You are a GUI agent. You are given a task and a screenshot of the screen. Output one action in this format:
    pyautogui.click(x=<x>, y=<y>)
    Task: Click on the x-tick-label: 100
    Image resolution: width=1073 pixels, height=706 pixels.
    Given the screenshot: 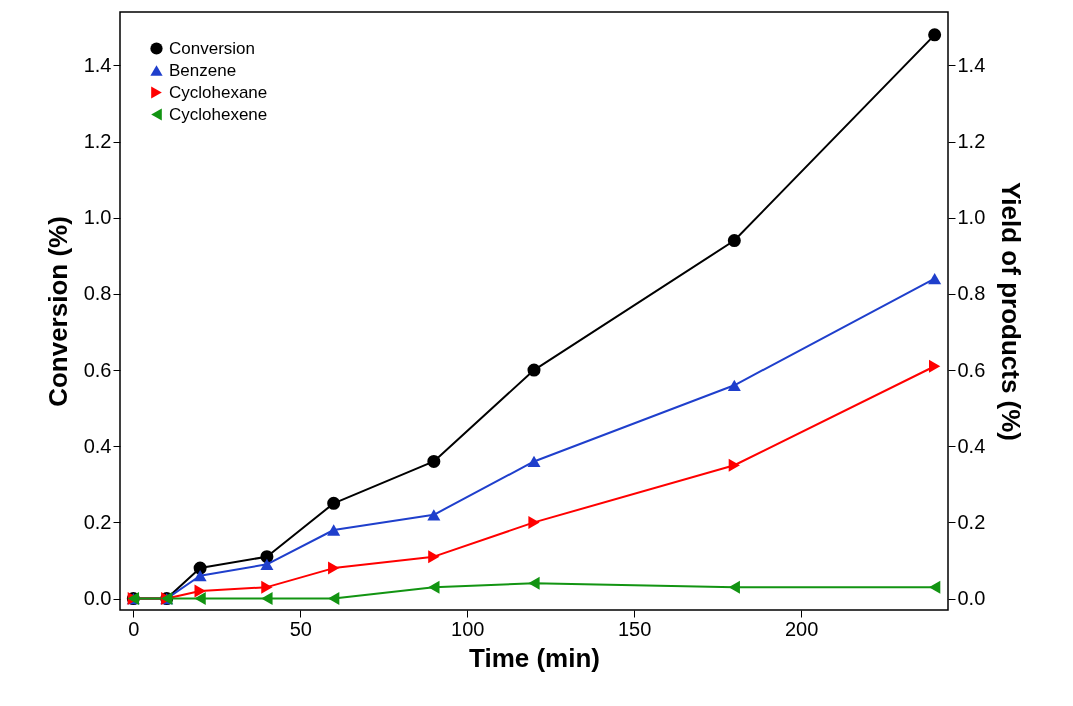 What is the action you would take?
    pyautogui.click(x=468, y=628)
    